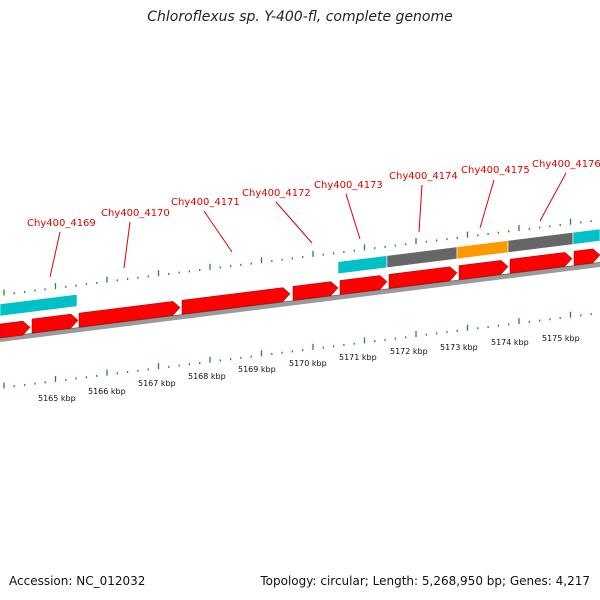 This screenshot has width=600, height=600. I want to click on kbp-label: 5174 kbp, so click(510, 342).